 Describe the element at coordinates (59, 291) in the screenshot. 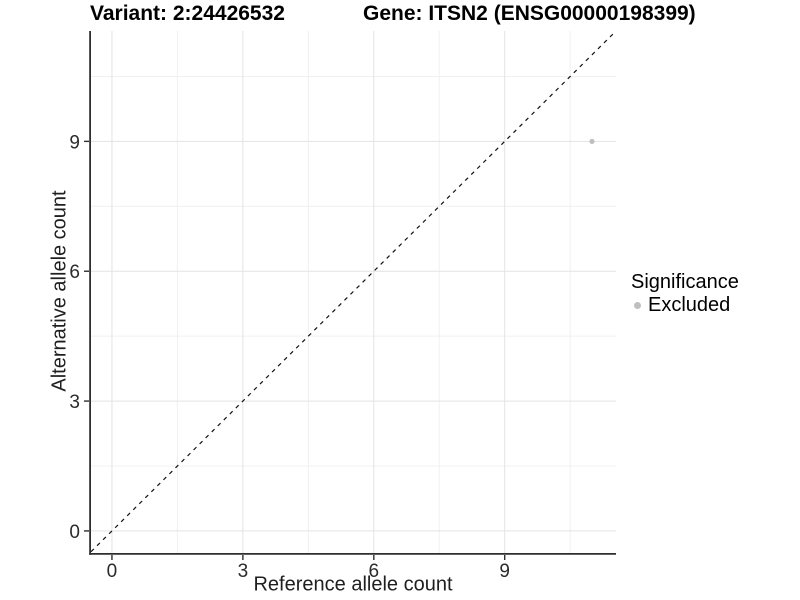

I see `y-axis-title: Alternative allele count` at that location.